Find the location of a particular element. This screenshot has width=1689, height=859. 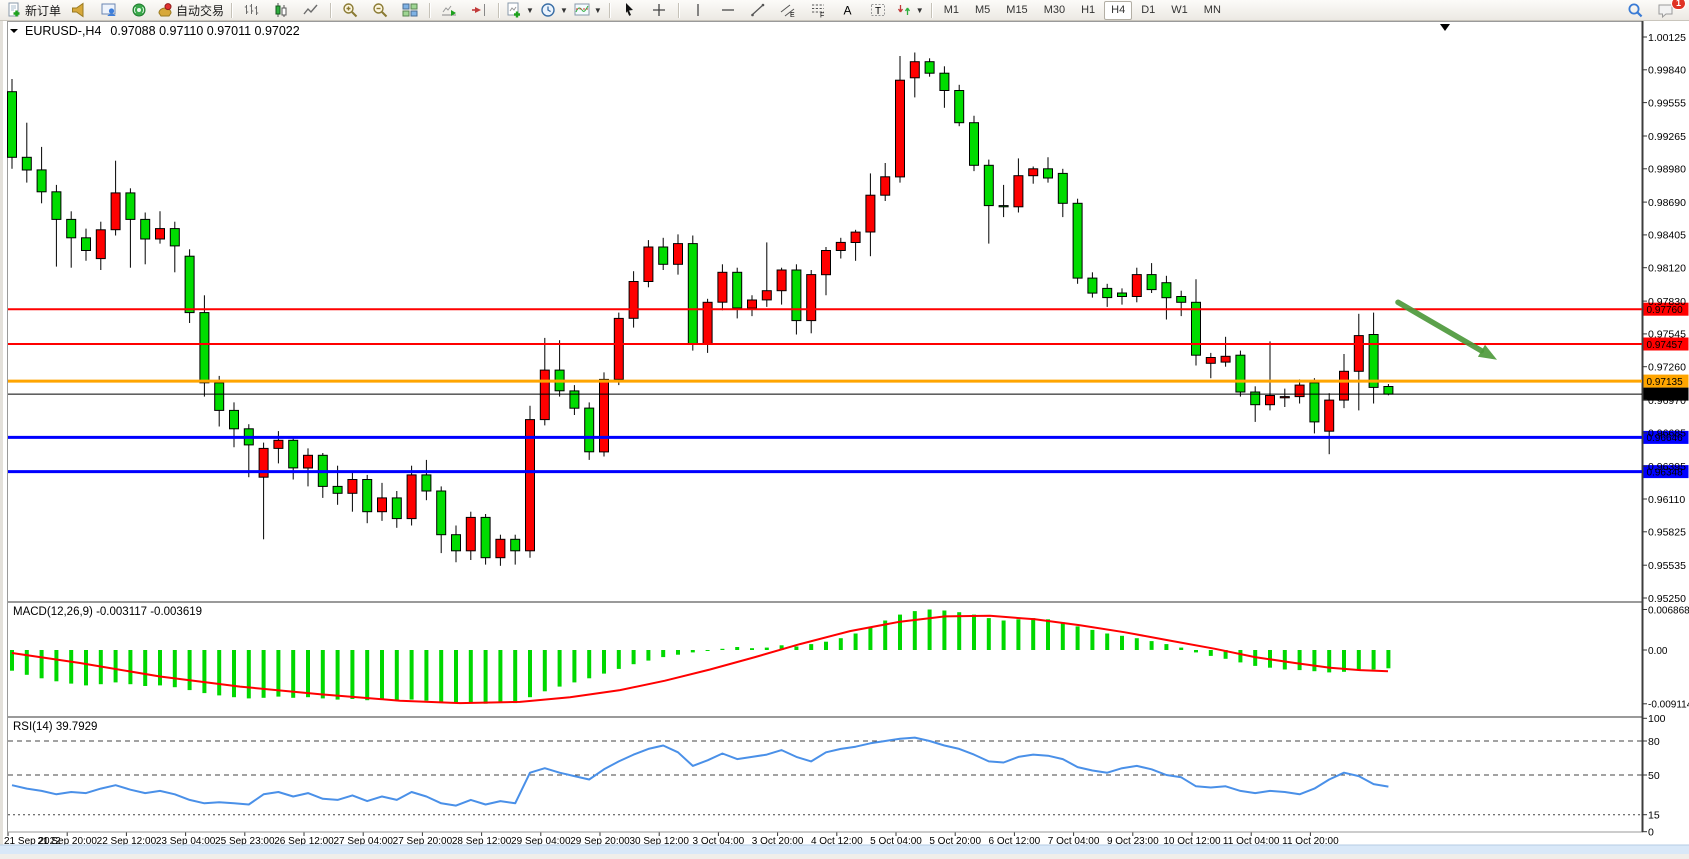

new-chart-dropdown: ▼ is located at coordinates (520, 10).